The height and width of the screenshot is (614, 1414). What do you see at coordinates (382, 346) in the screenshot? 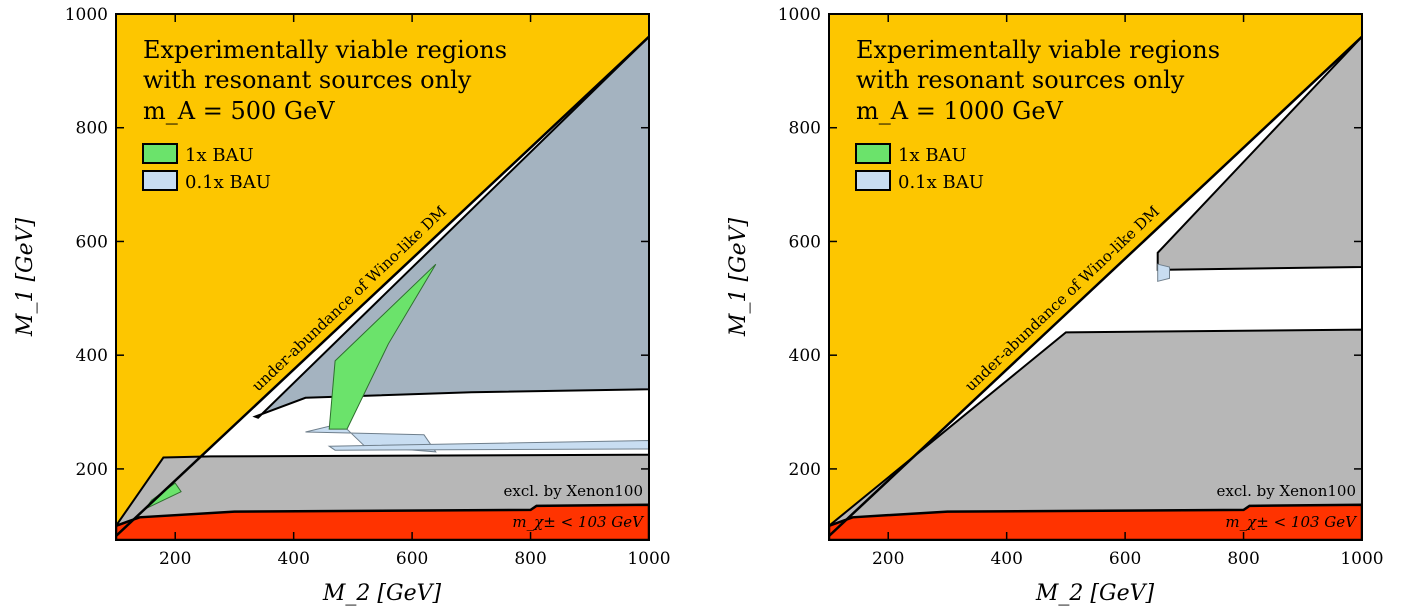
I see `one-bau-strip` at bounding box center [382, 346].